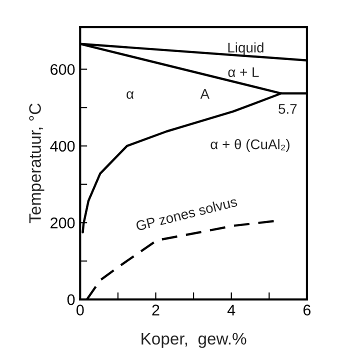  What do you see at coordinates (62, 223) in the screenshot?
I see `y-tick-label: 200` at bounding box center [62, 223].